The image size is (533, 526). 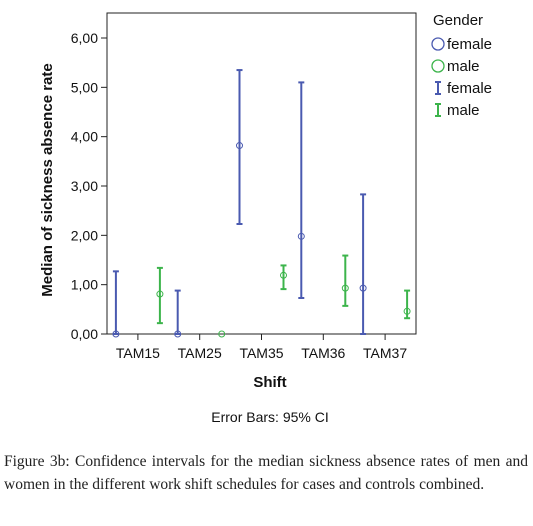 What do you see at coordinates (84, 186) in the screenshot?
I see `y-tick-label: 3,00` at bounding box center [84, 186].